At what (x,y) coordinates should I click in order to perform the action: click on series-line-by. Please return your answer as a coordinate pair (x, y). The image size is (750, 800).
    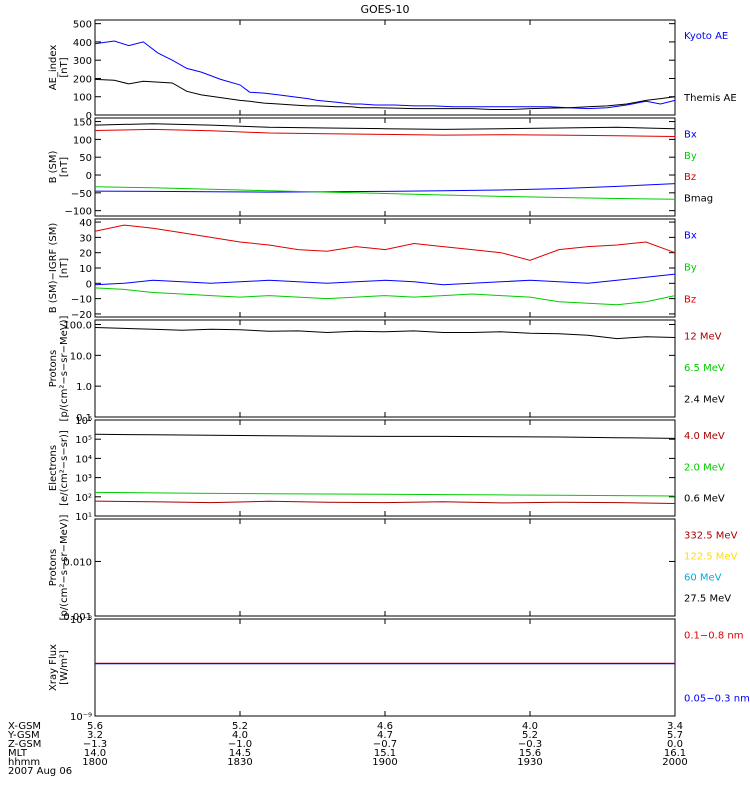
    Looking at the image, I should click on (385, 193).